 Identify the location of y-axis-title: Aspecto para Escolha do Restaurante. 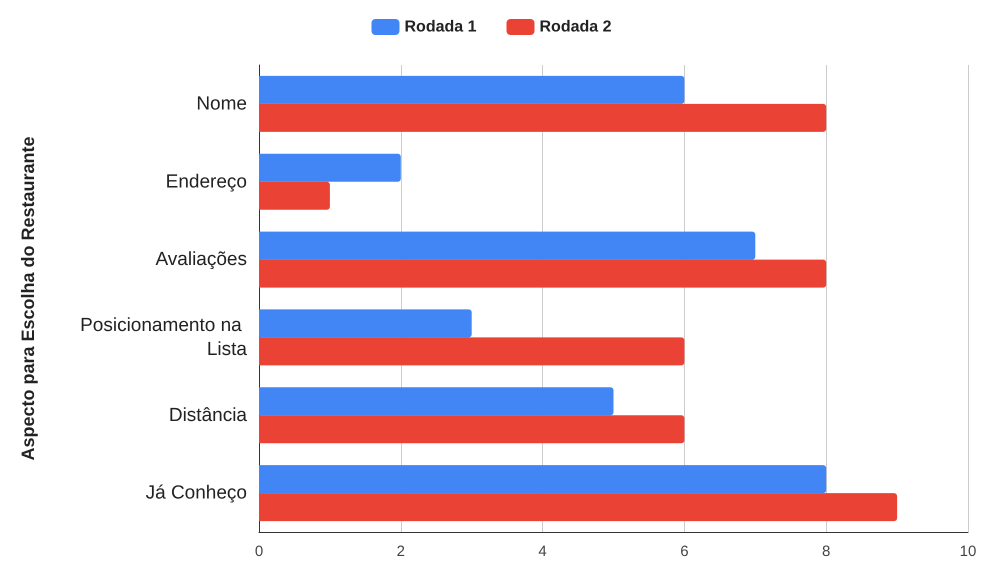
(28, 298).